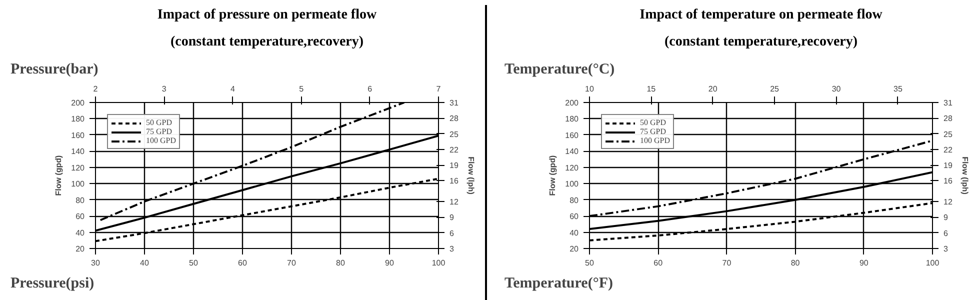 The image size is (970, 300). Describe the element at coordinates (589, 89) in the screenshot. I see `x2-tick-label: 10` at that location.